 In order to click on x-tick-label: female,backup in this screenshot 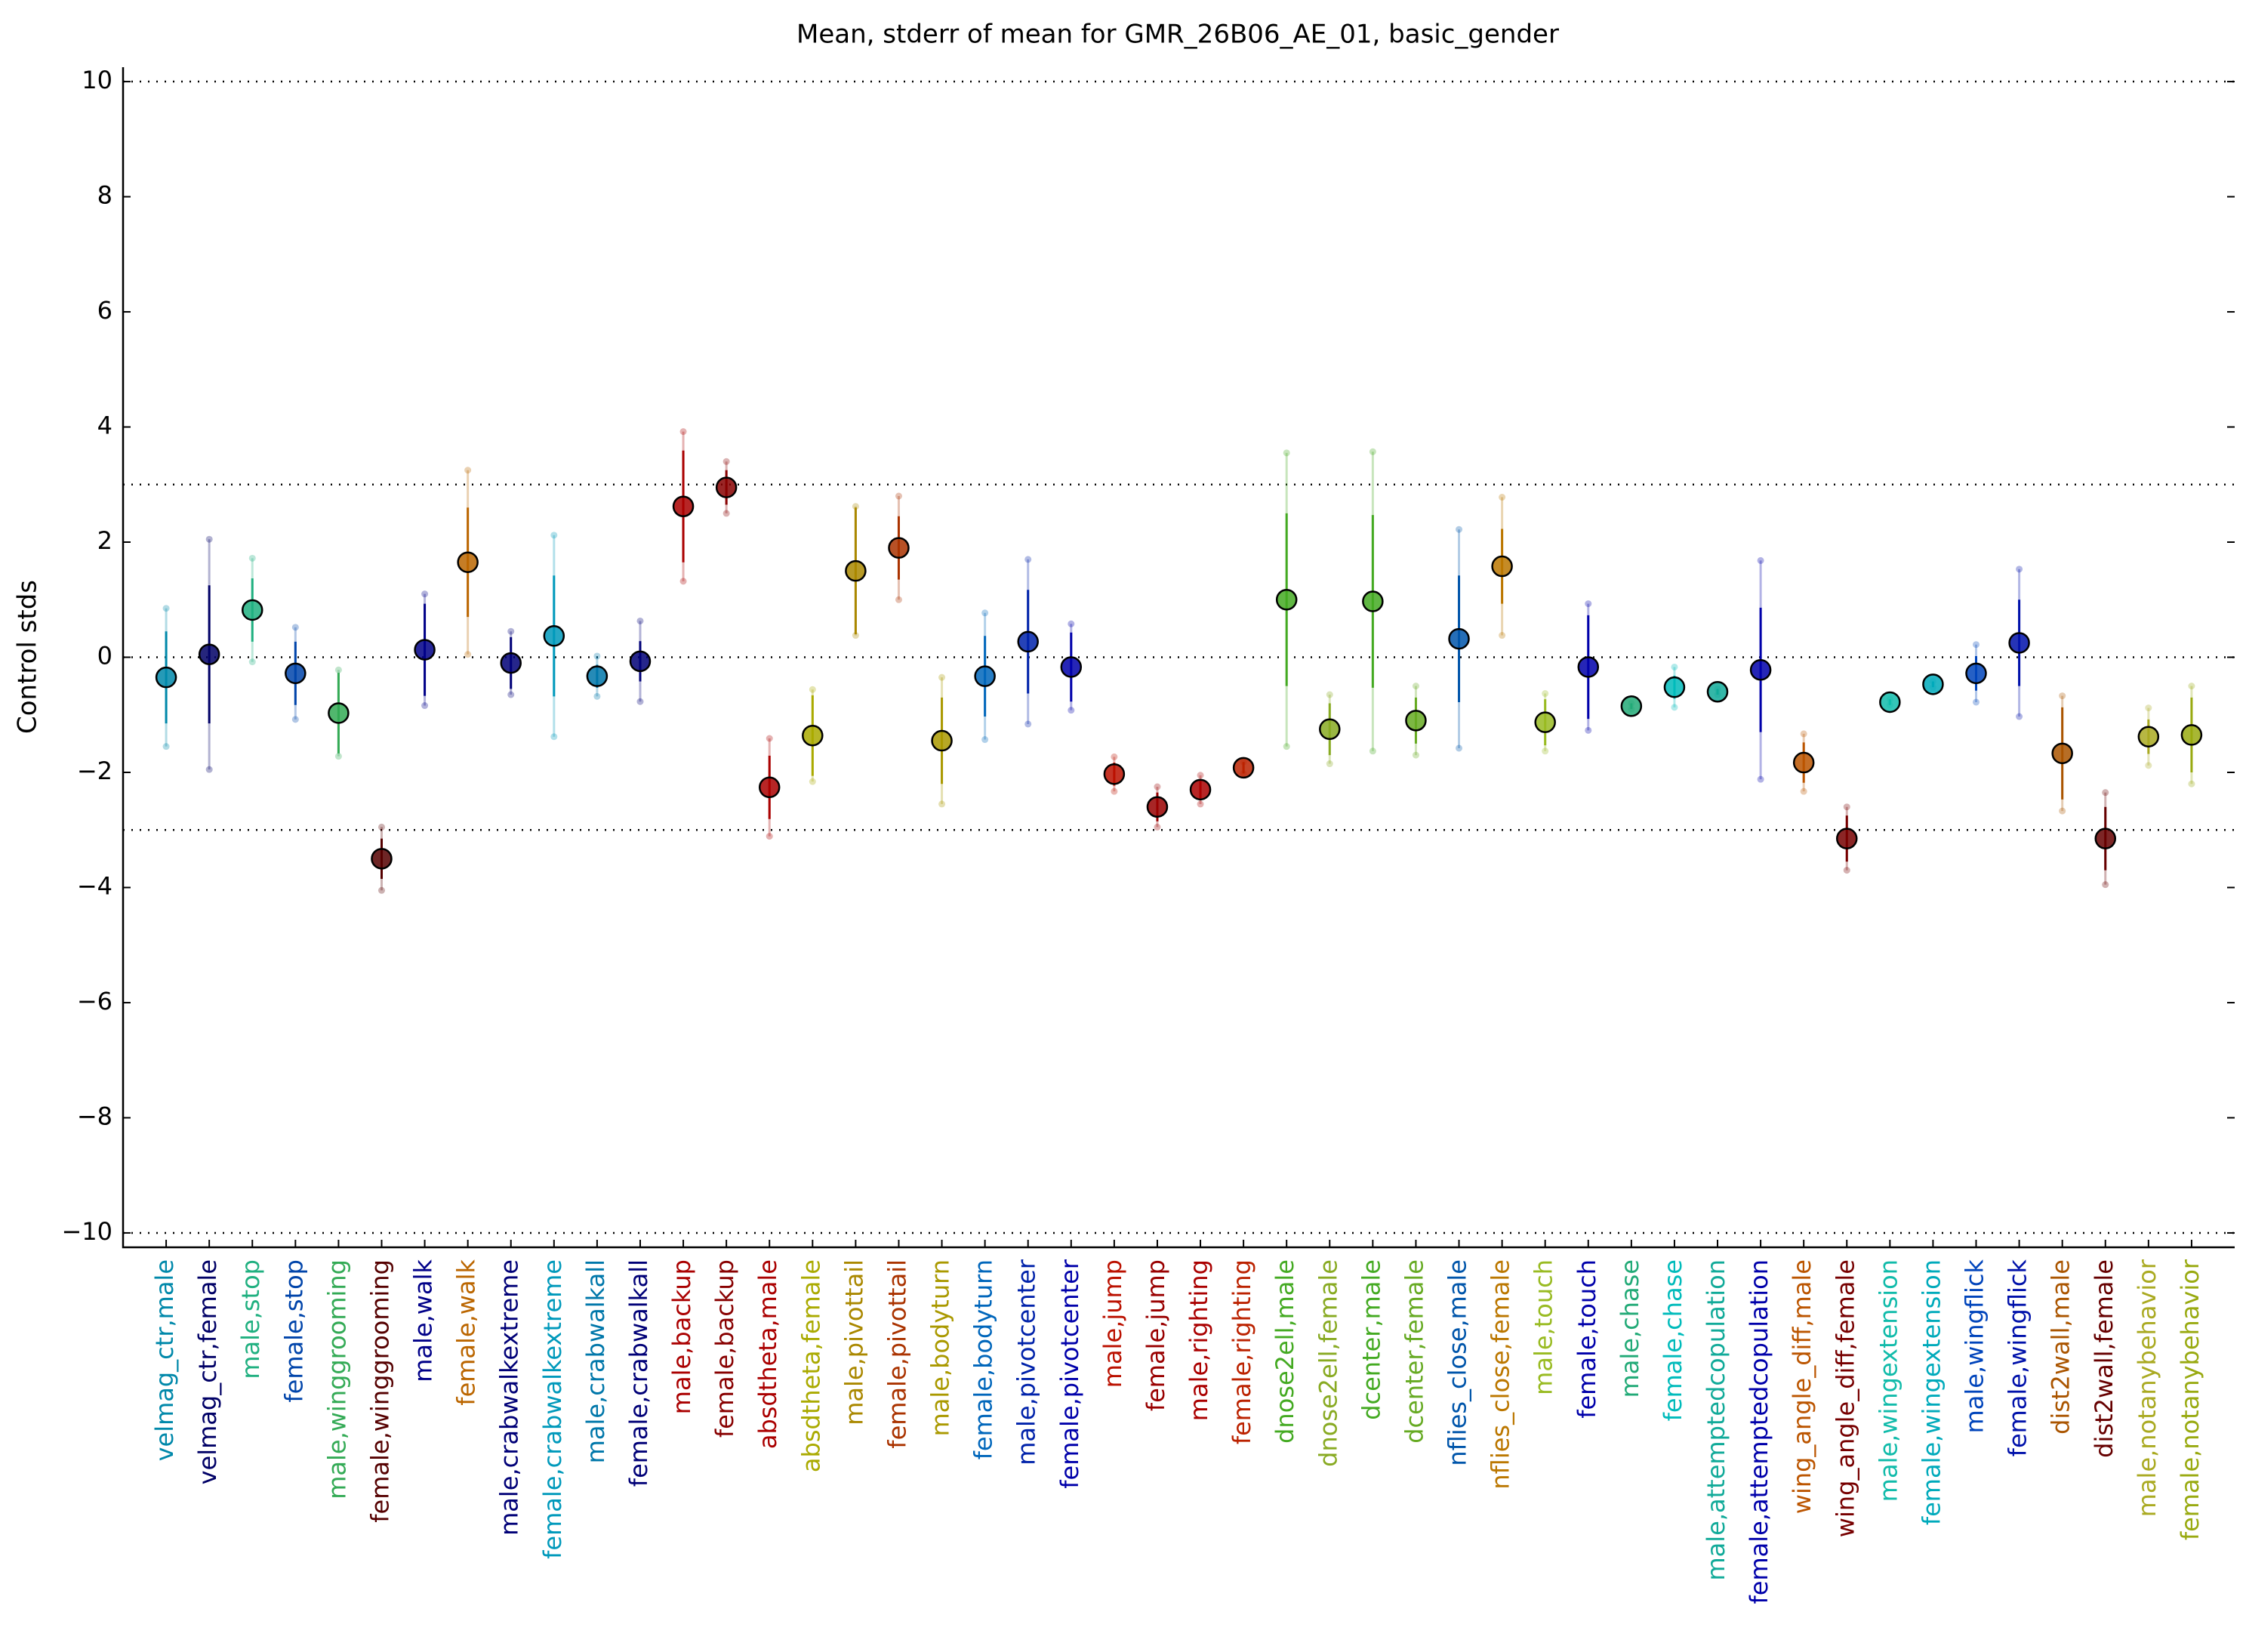, I will do `click(725, 1348)`.